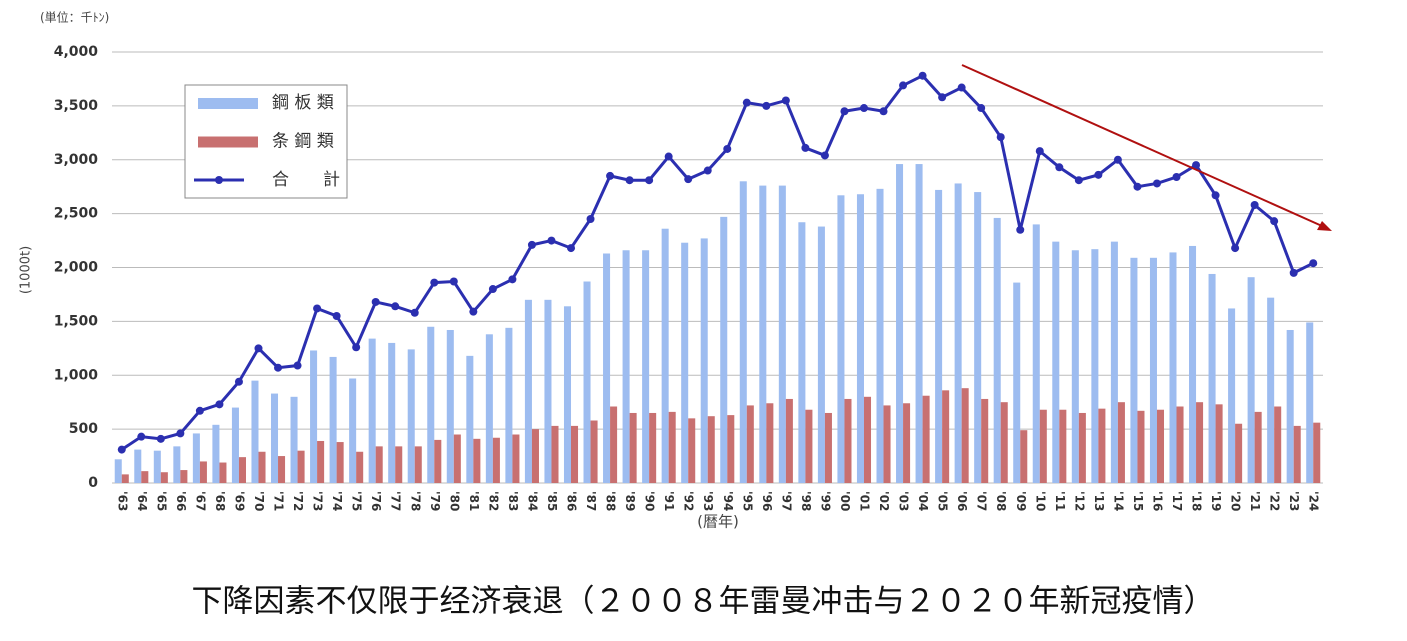 This screenshot has height=641, width=1407. I want to click on x-tick-label: '14, so click(1118, 501).